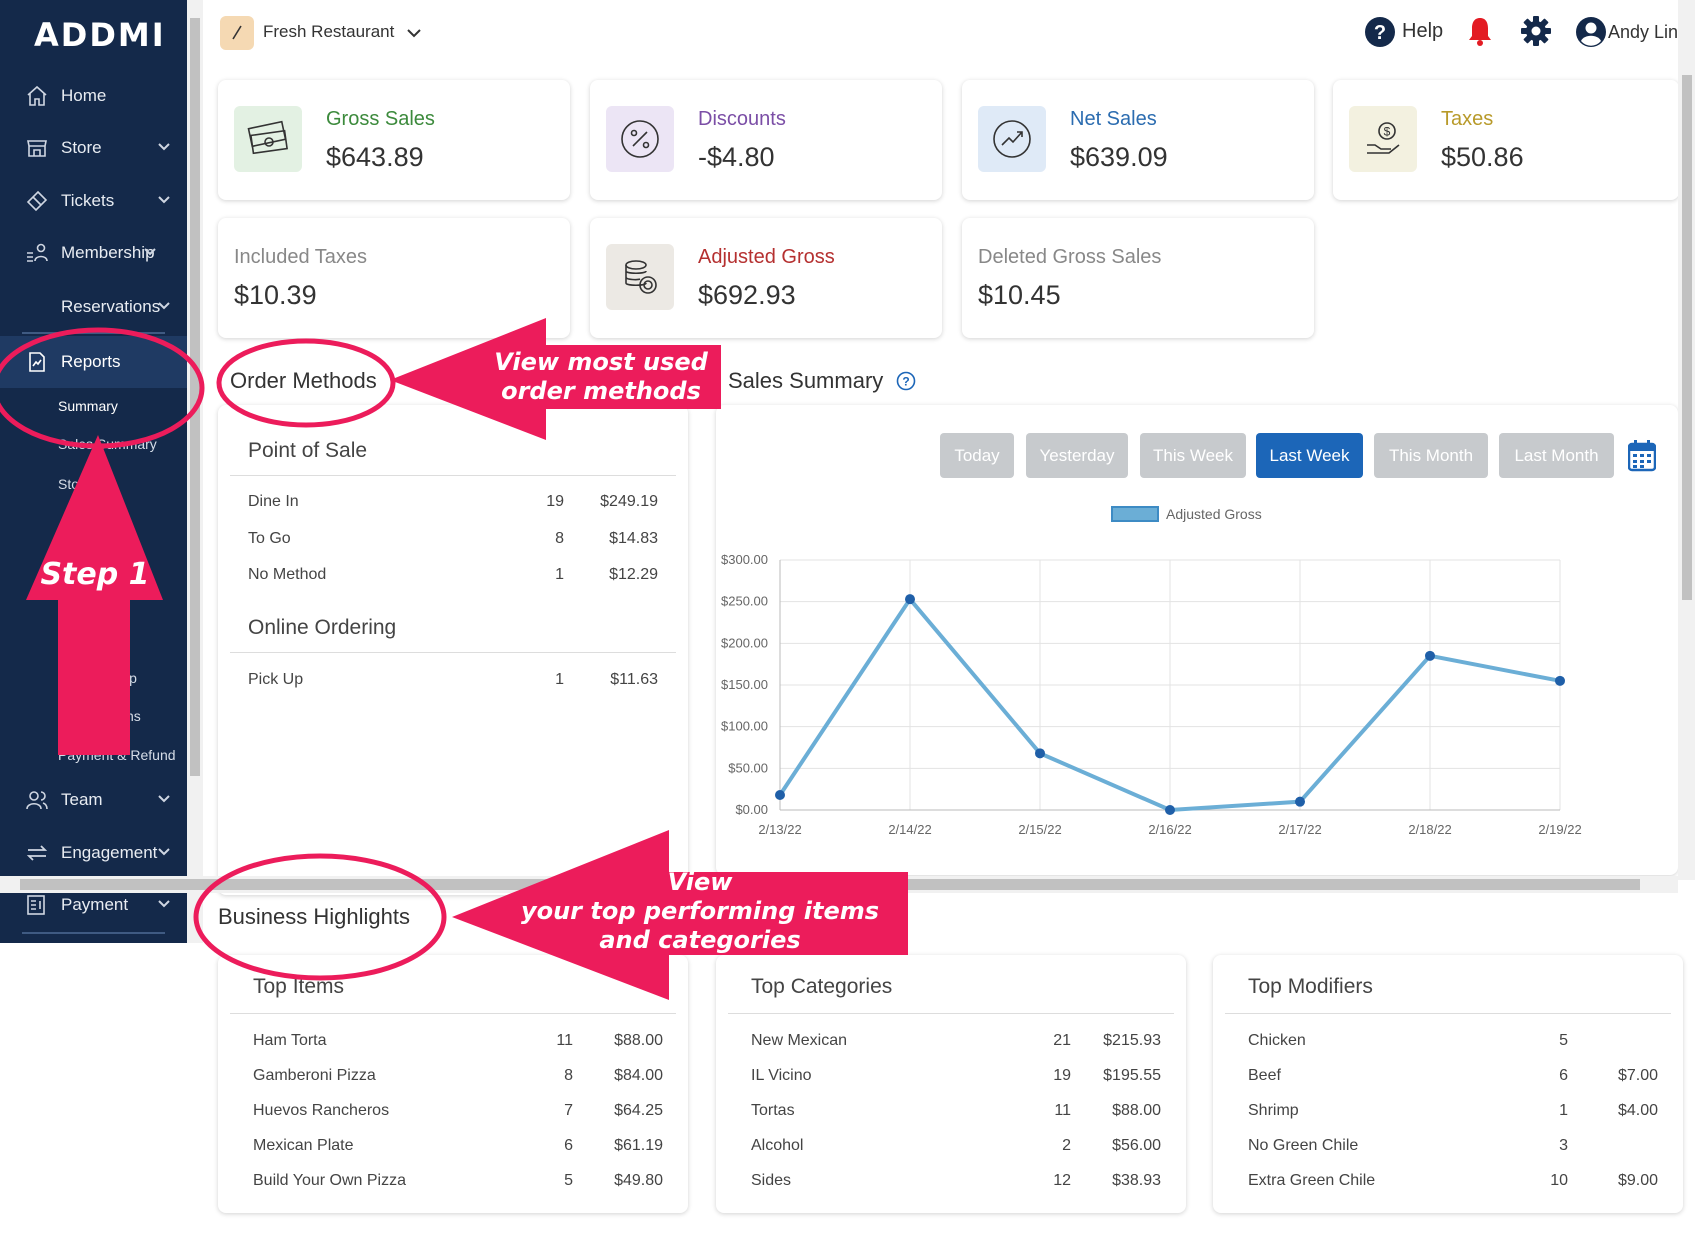  Describe the element at coordinates (37, 148) in the screenshot. I see `store-icon` at that location.